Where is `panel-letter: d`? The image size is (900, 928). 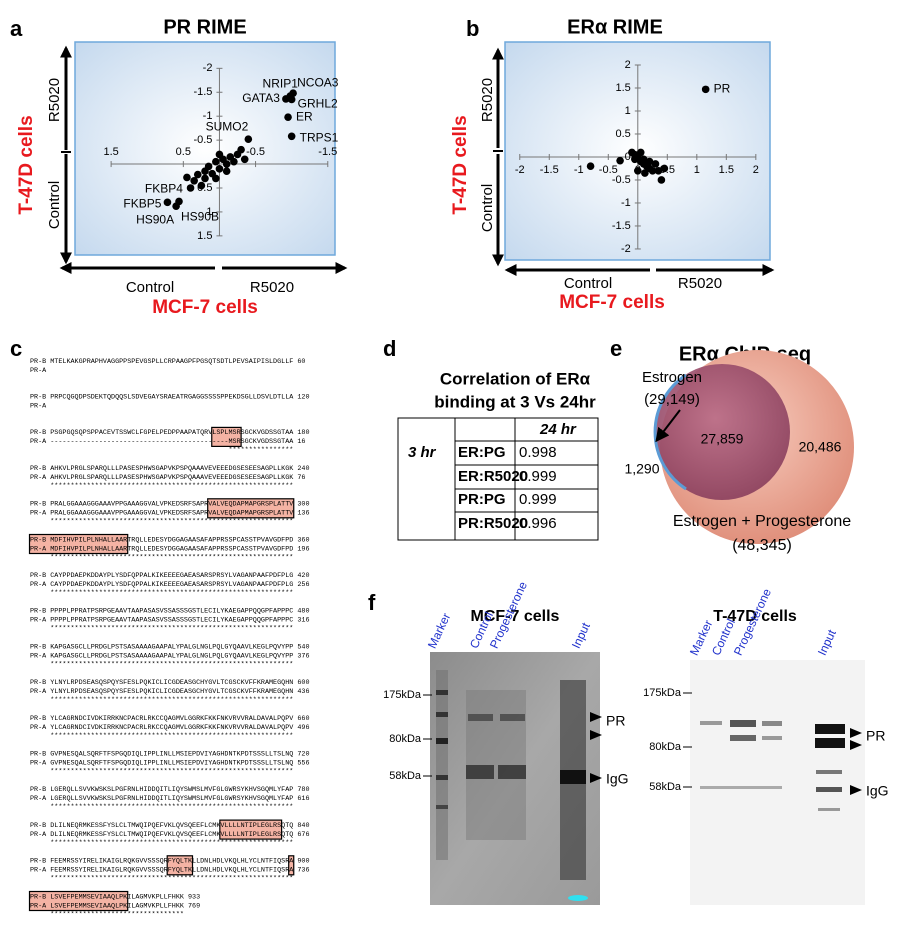 panel-letter: d is located at coordinates (389, 348).